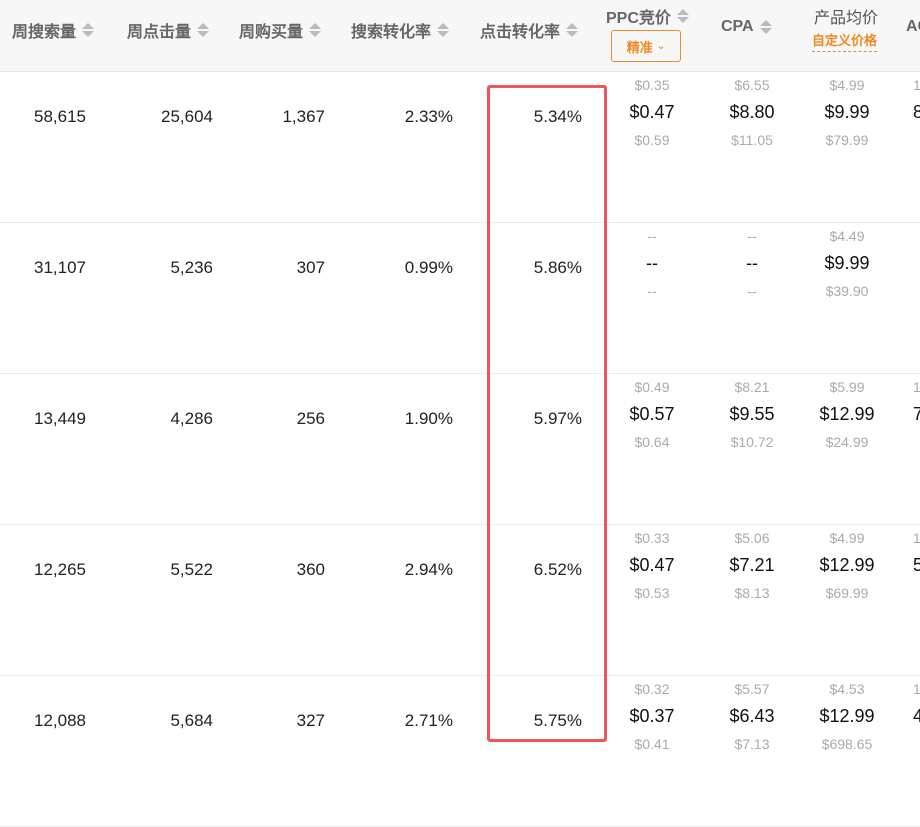 The height and width of the screenshot is (827, 920). Describe the element at coordinates (191, 418) in the screenshot. I see `weekly-clicks: 4,286` at that location.